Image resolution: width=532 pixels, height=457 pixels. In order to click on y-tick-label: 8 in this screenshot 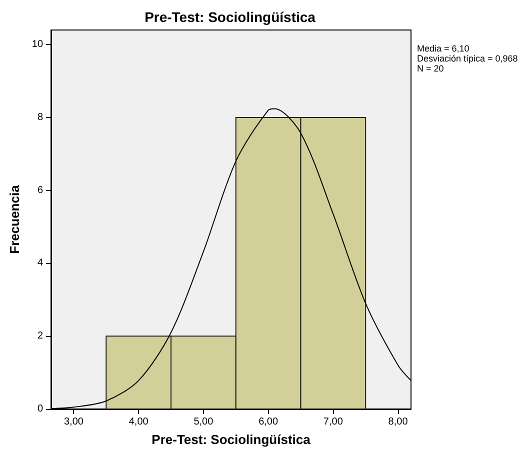, I will do `click(40, 117)`.